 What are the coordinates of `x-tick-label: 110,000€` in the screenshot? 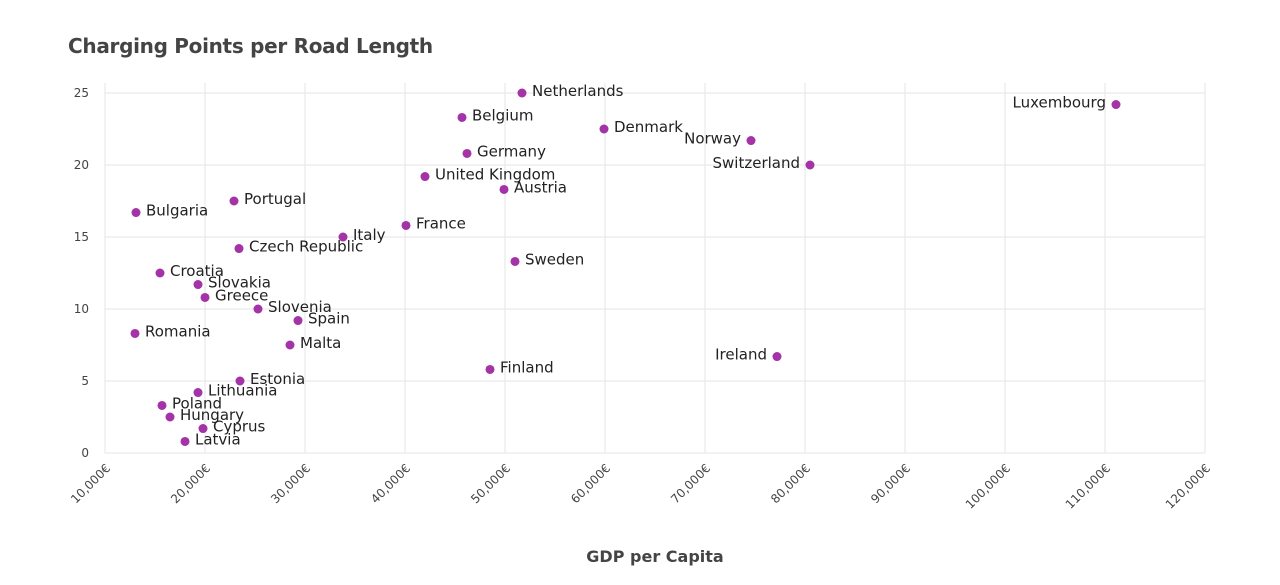 It's located at (1088, 486).